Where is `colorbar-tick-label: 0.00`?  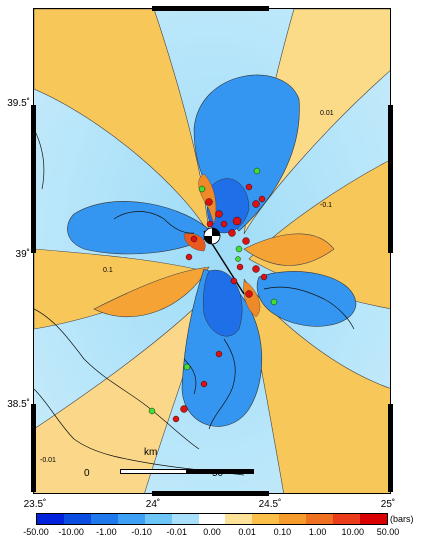 colorbar-tick-label: 0.00 is located at coordinates (212, 532).